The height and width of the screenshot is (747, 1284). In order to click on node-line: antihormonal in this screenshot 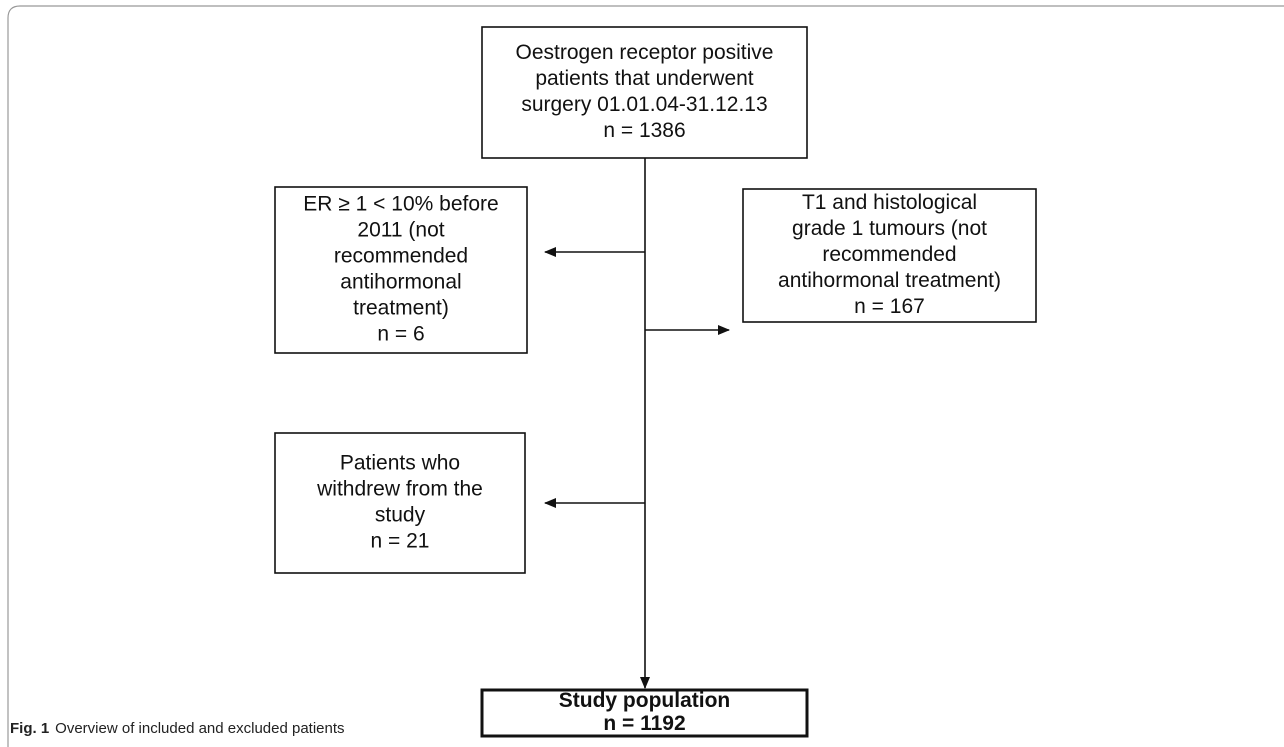, I will do `click(400, 282)`.